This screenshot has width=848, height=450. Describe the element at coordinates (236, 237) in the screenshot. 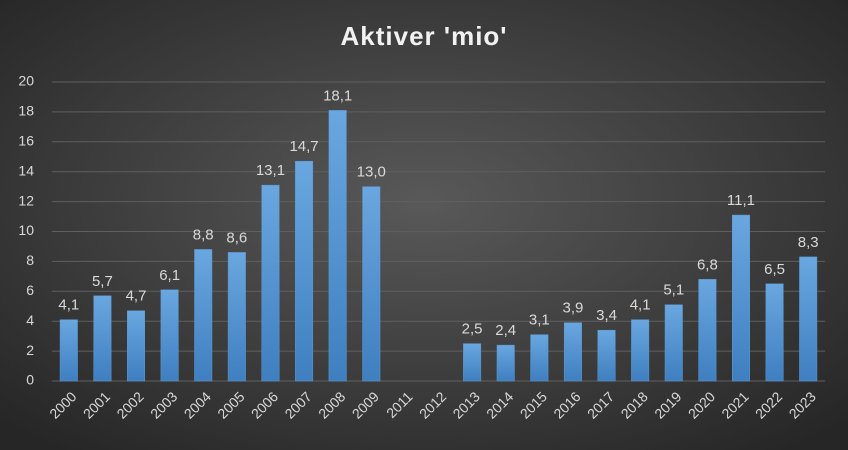

I see `data-label: 8,6` at that location.